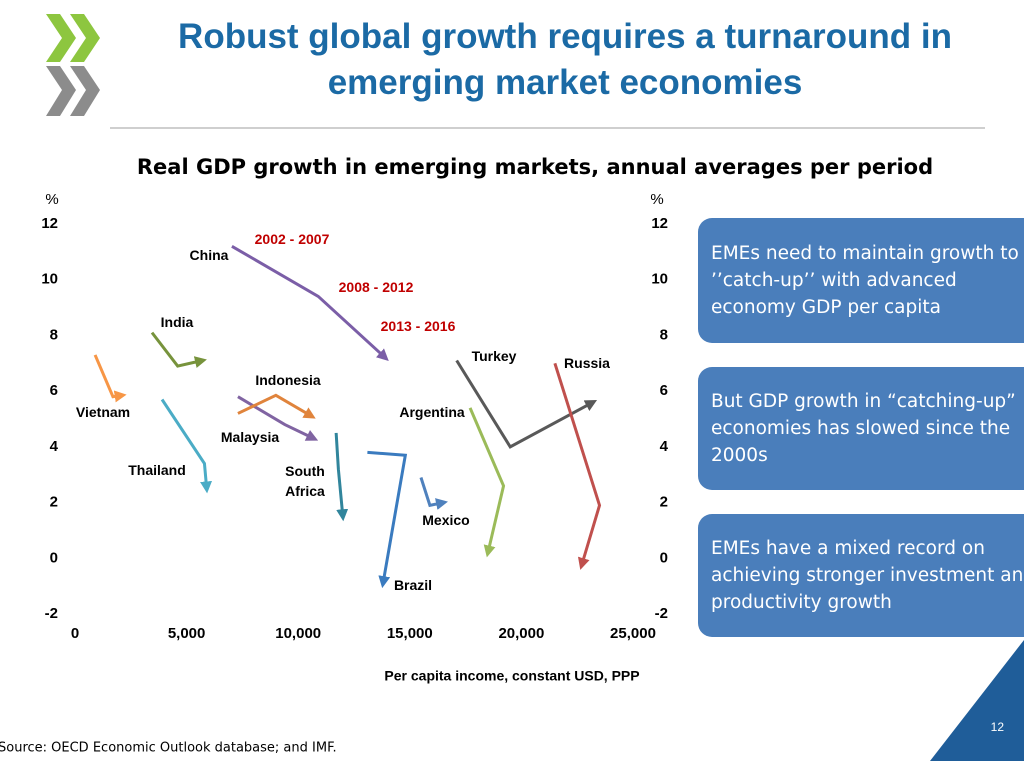  Describe the element at coordinates (664, 502) in the screenshot. I see `y2-tick-label: 2` at that location.